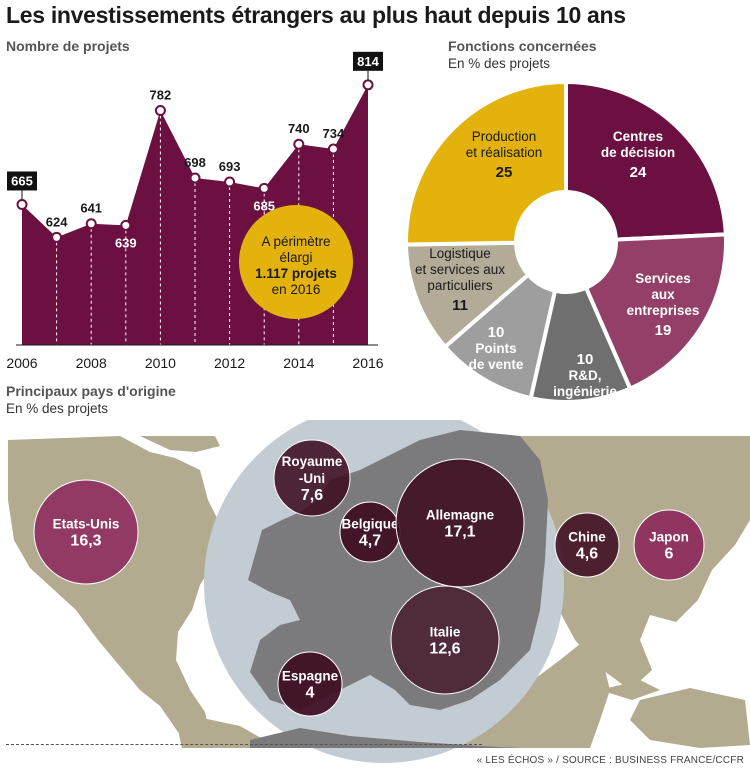 This screenshot has width=750, height=768. Describe the element at coordinates (160, 363) in the screenshot. I see `x-tick-label: 2010` at that location.